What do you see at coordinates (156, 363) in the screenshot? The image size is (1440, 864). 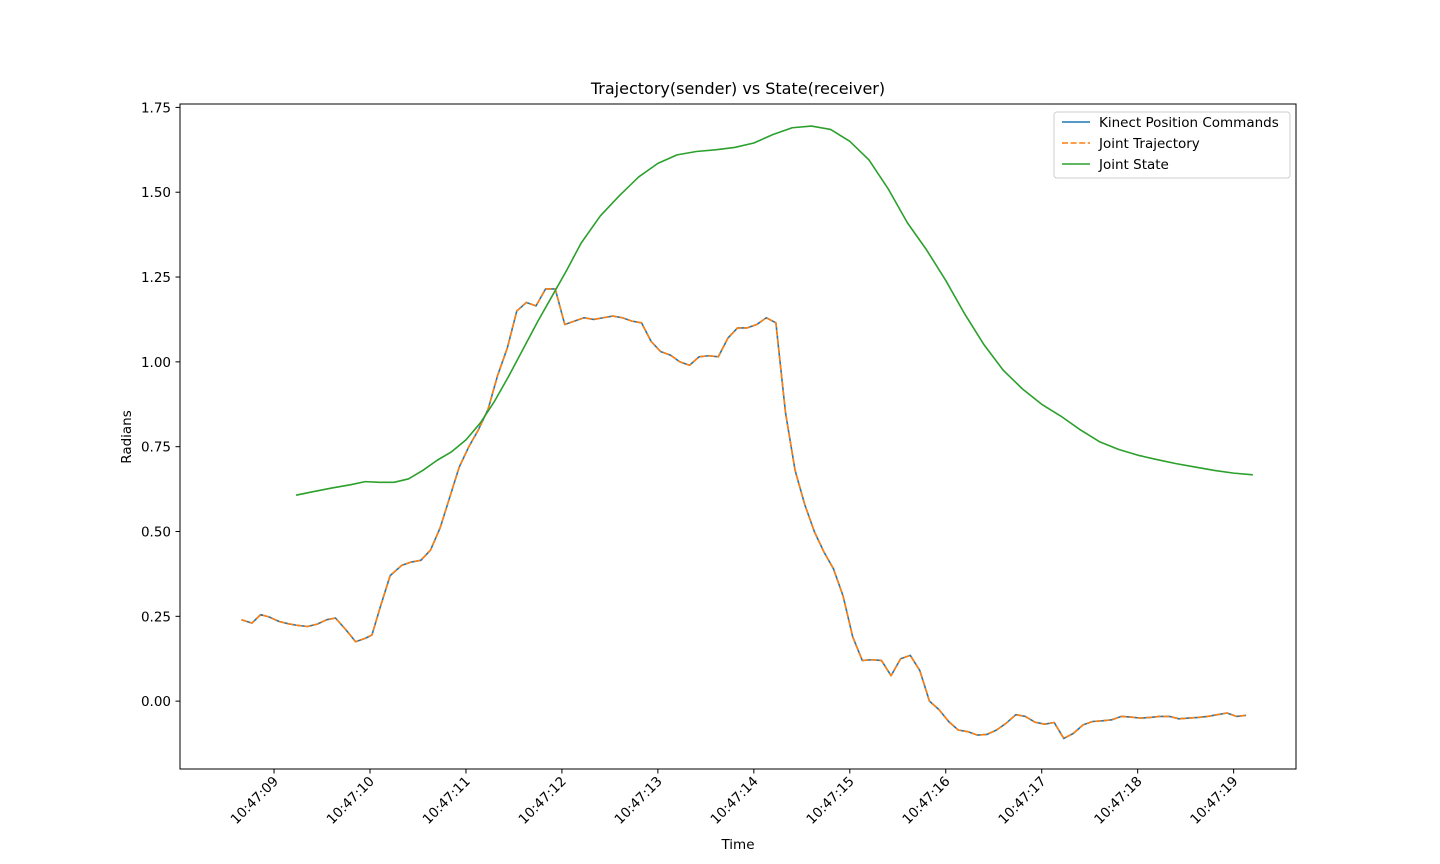 I see `y-tick-label: 1.00` at bounding box center [156, 363].